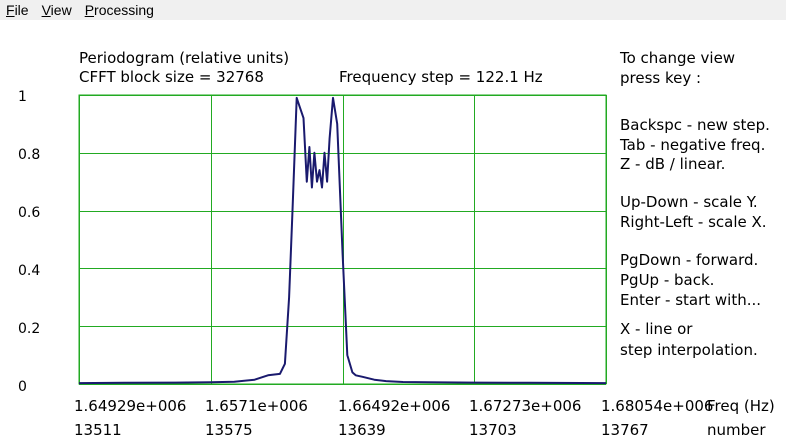 The width and height of the screenshot is (786, 447). I want to click on bin-tick-label: 13767, so click(625, 430).